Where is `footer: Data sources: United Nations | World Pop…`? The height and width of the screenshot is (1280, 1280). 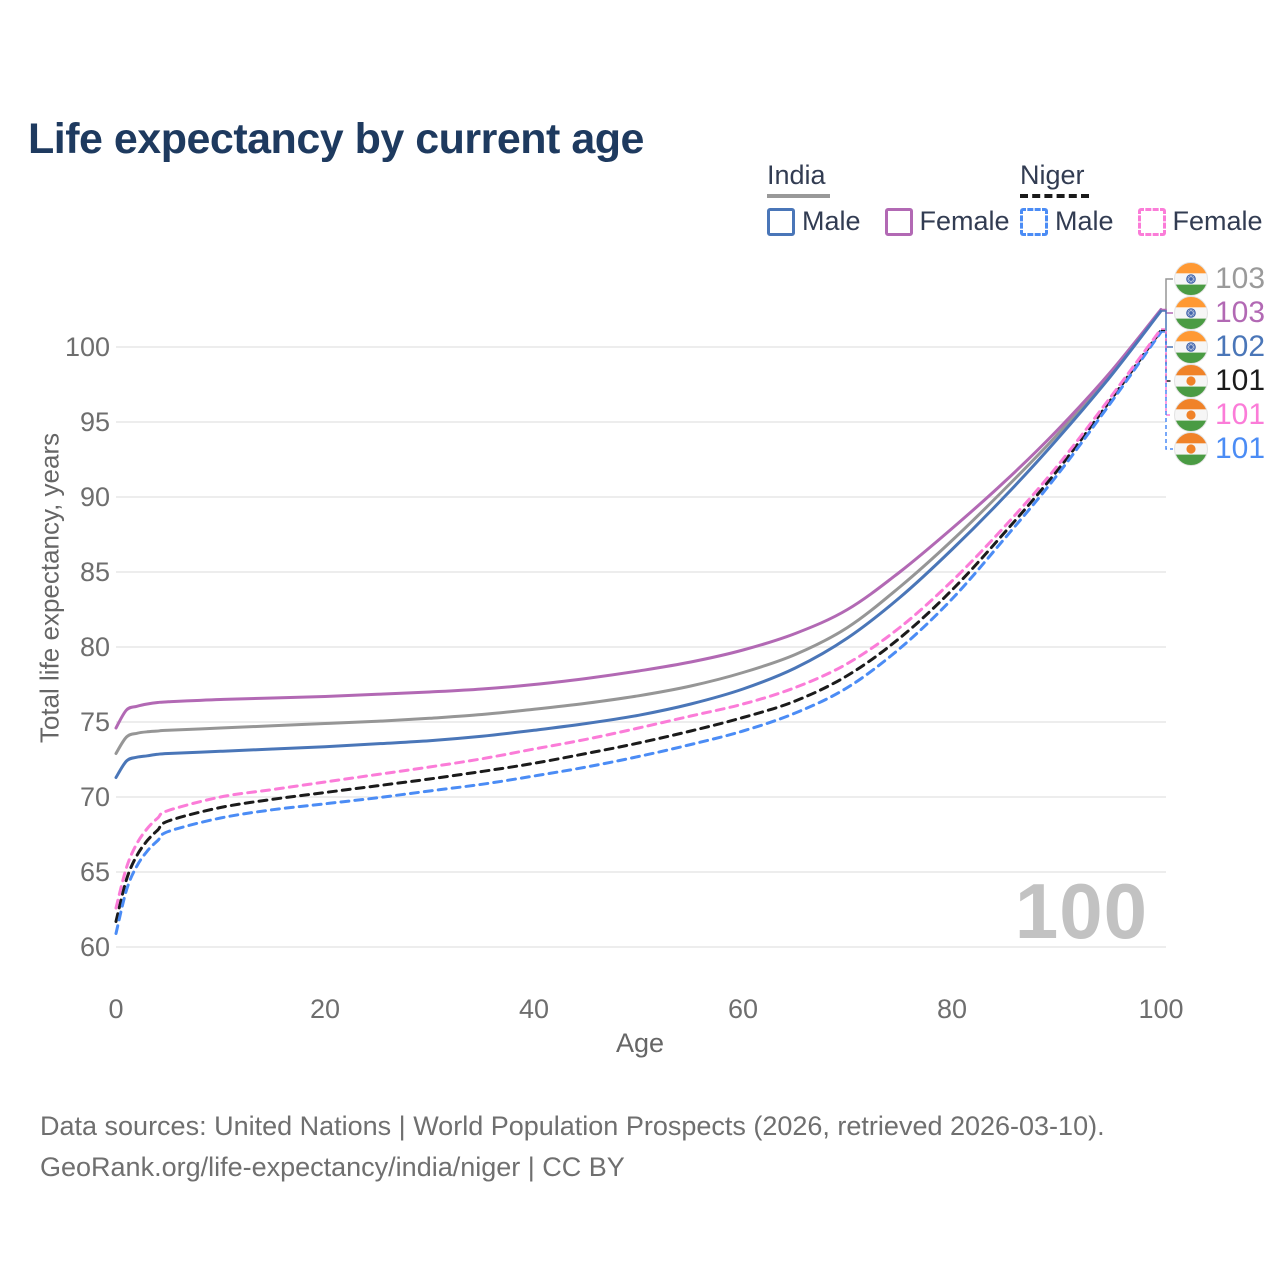 footer: Data sources: United Nations | World Pop… is located at coordinates (572, 1147).